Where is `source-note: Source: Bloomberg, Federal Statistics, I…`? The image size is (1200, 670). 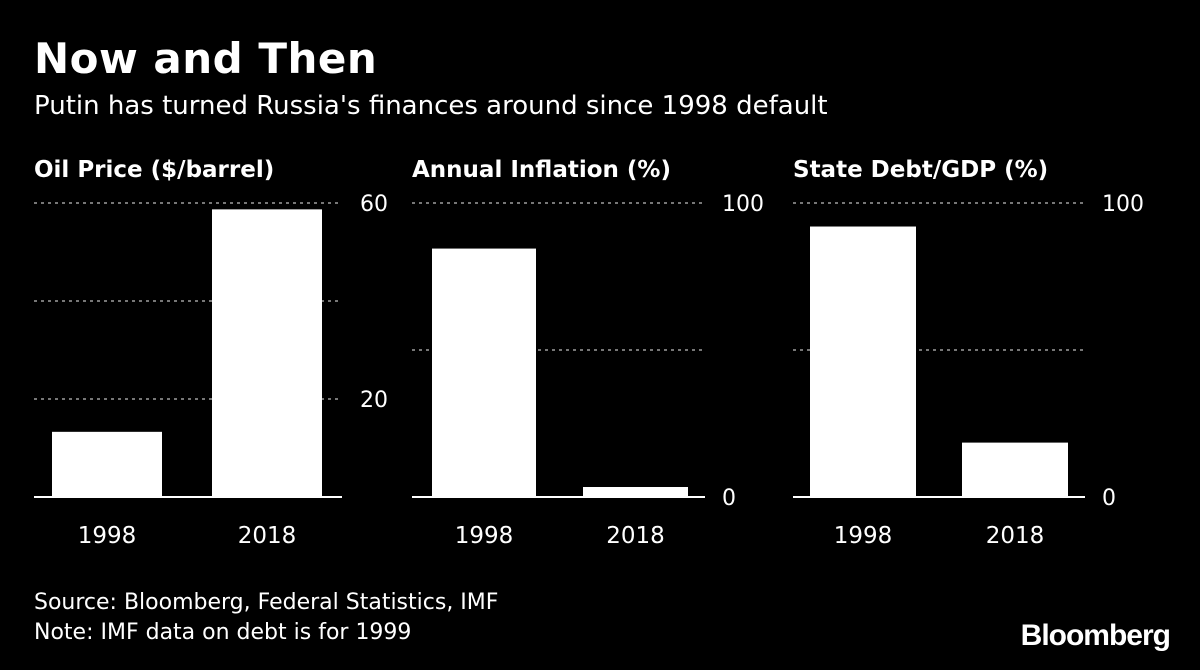 source-note: Source: Bloomberg, Federal Statistics, I… is located at coordinates (266, 602).